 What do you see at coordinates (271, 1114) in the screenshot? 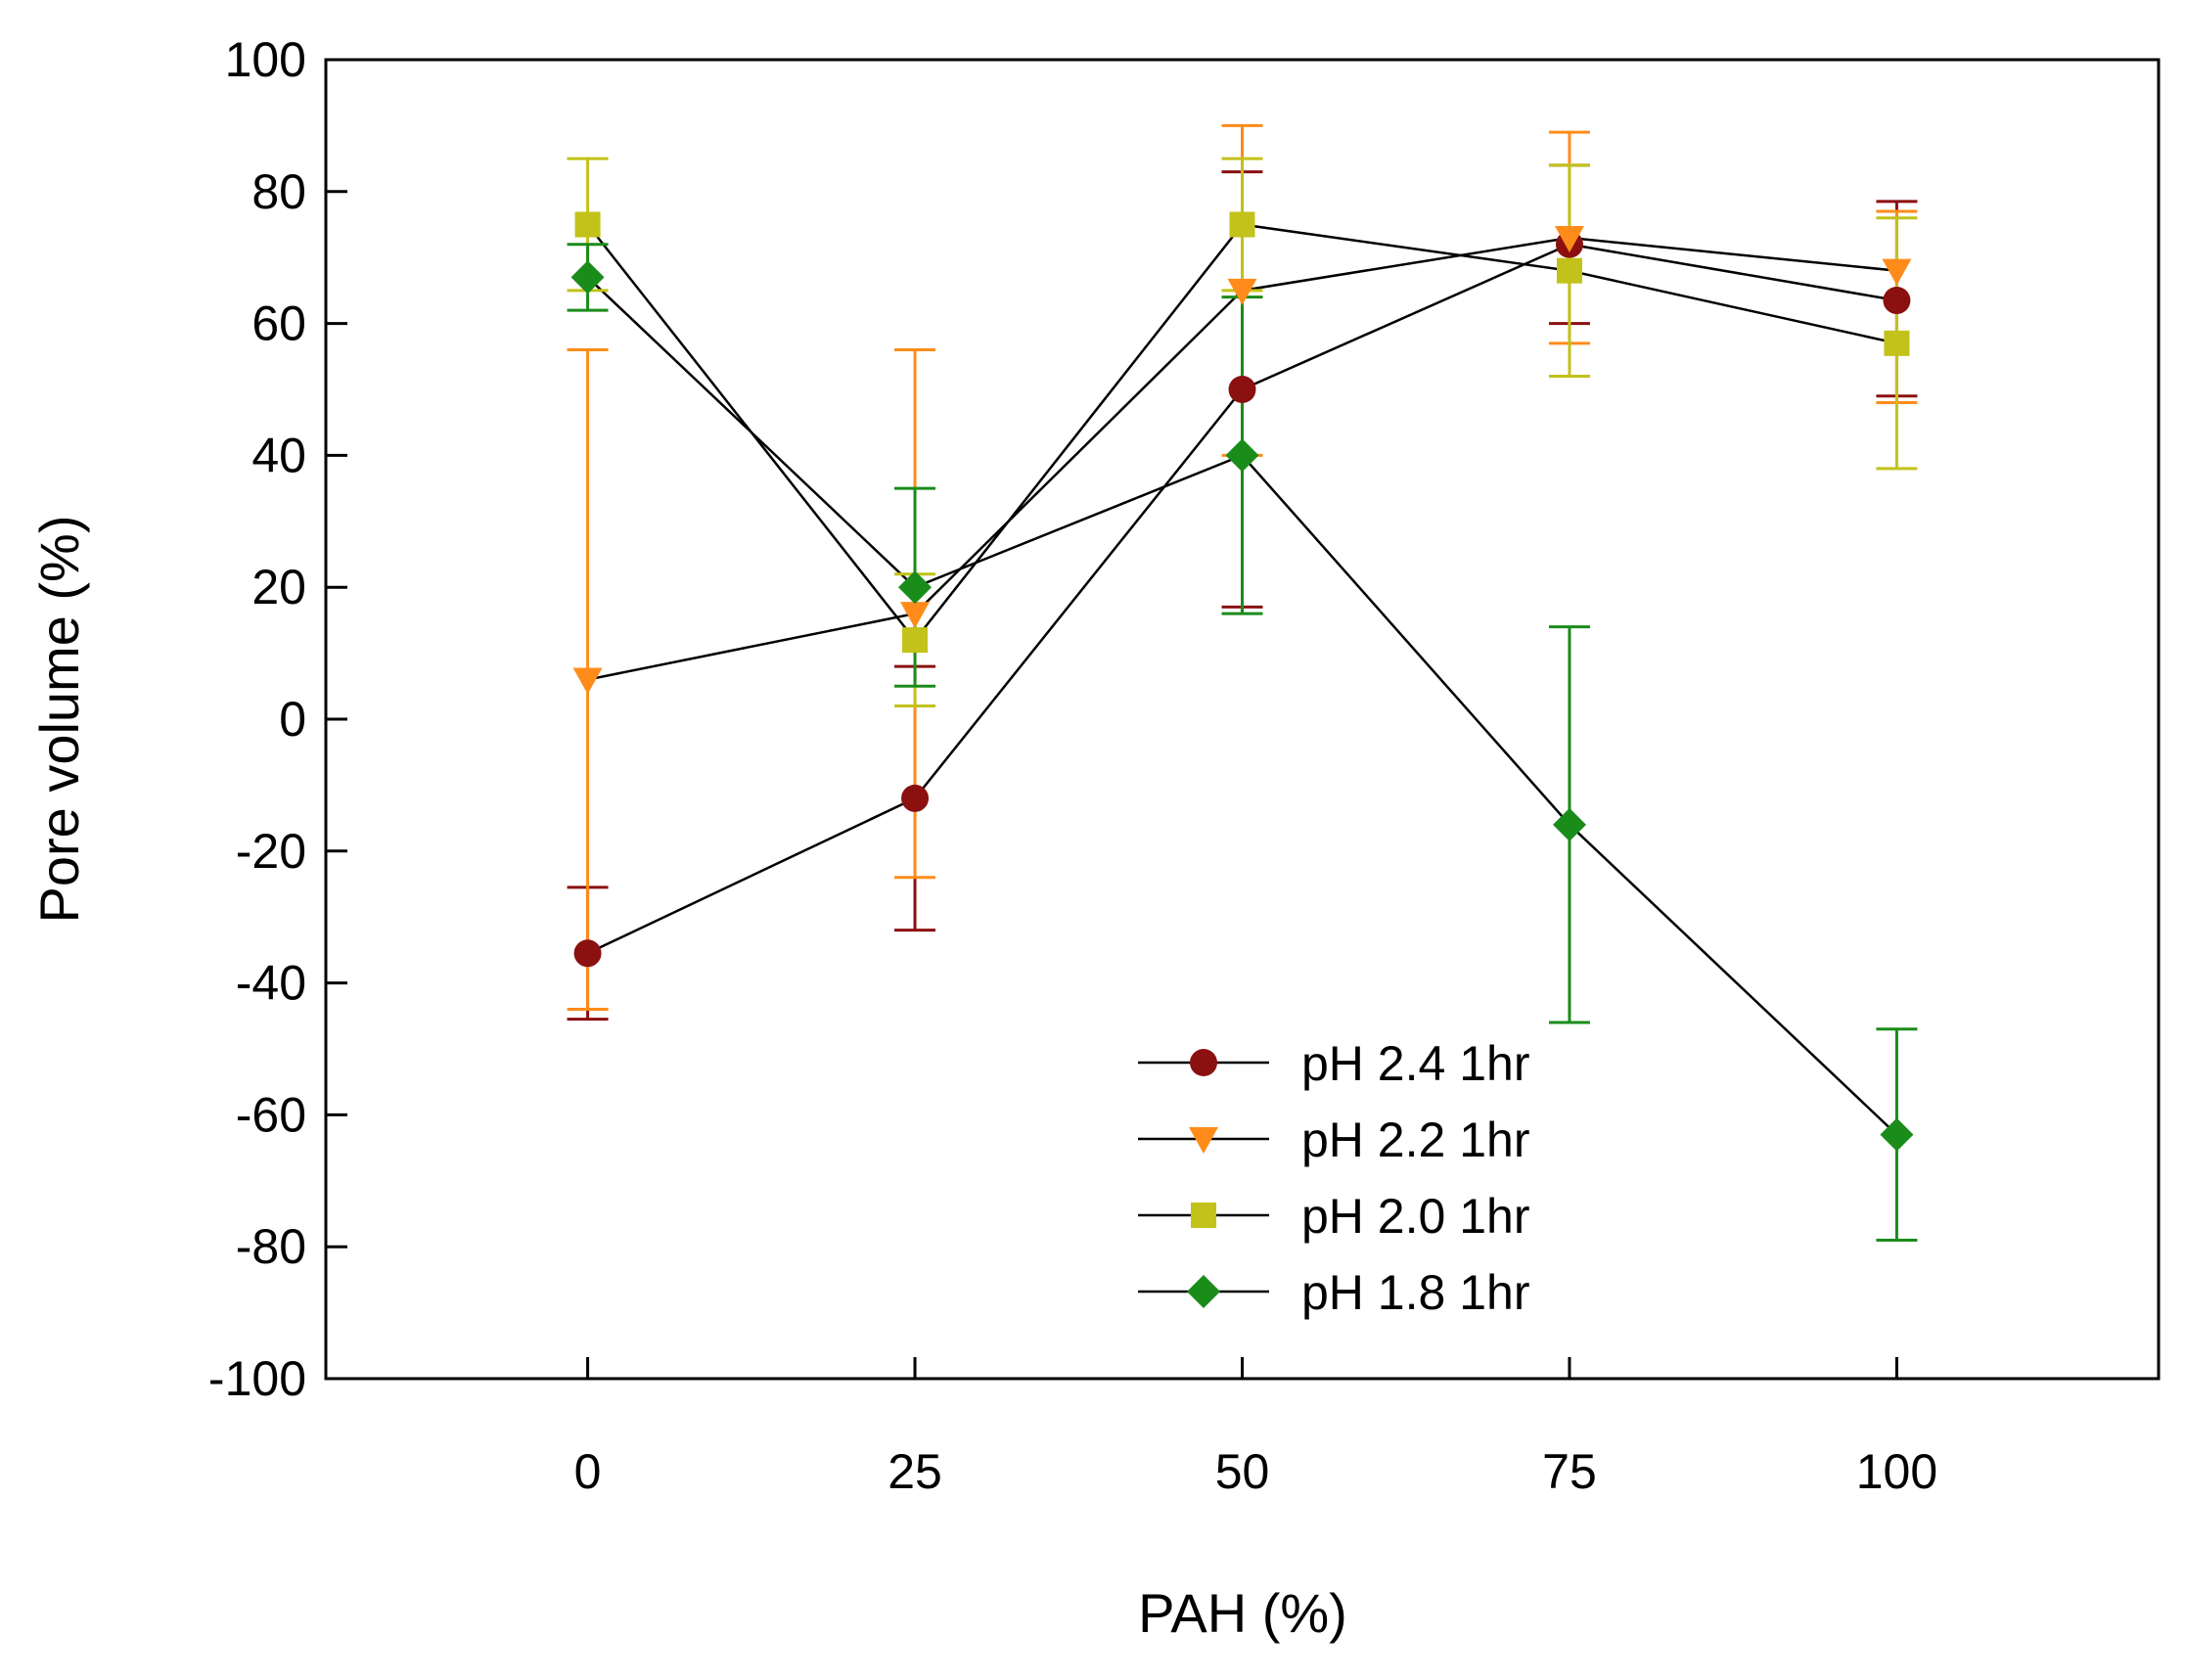
I see `y-tick-label: -60` at bounding box center [271, 1114].